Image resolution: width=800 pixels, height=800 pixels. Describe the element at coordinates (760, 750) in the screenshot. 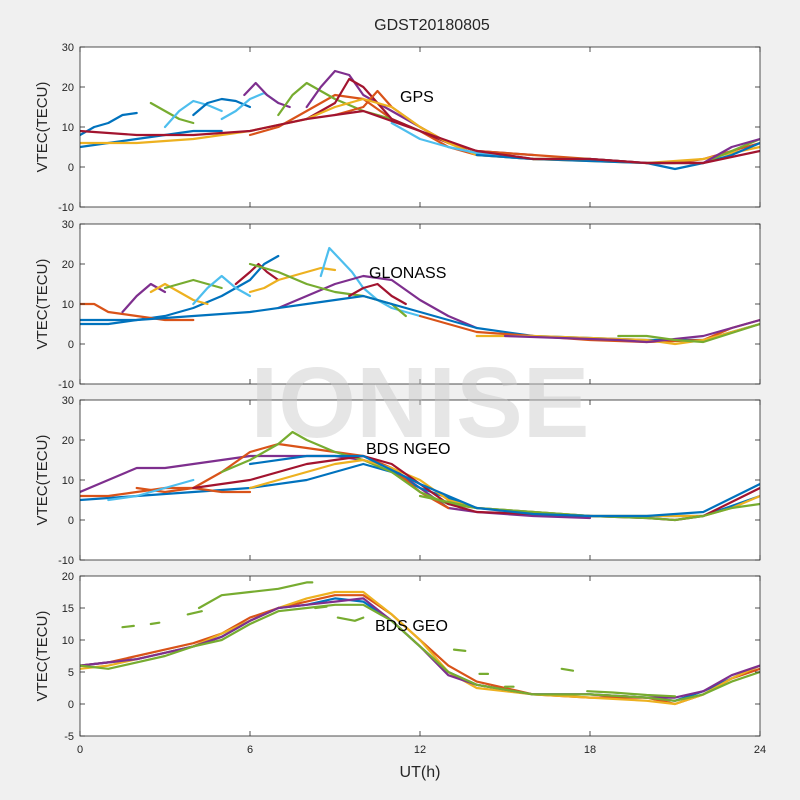

I see `x-tick-label-4: 24` at that location.